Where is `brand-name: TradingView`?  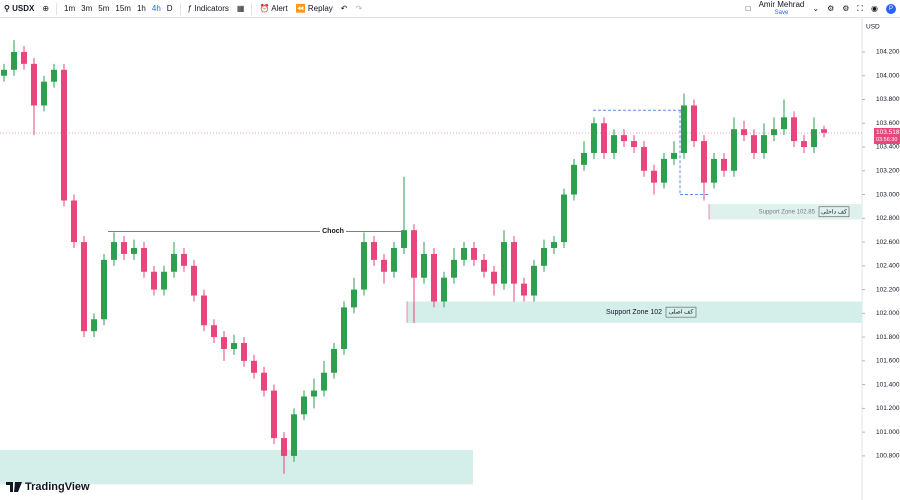
brand-name: TradingView is located at coordinates (57, 487).